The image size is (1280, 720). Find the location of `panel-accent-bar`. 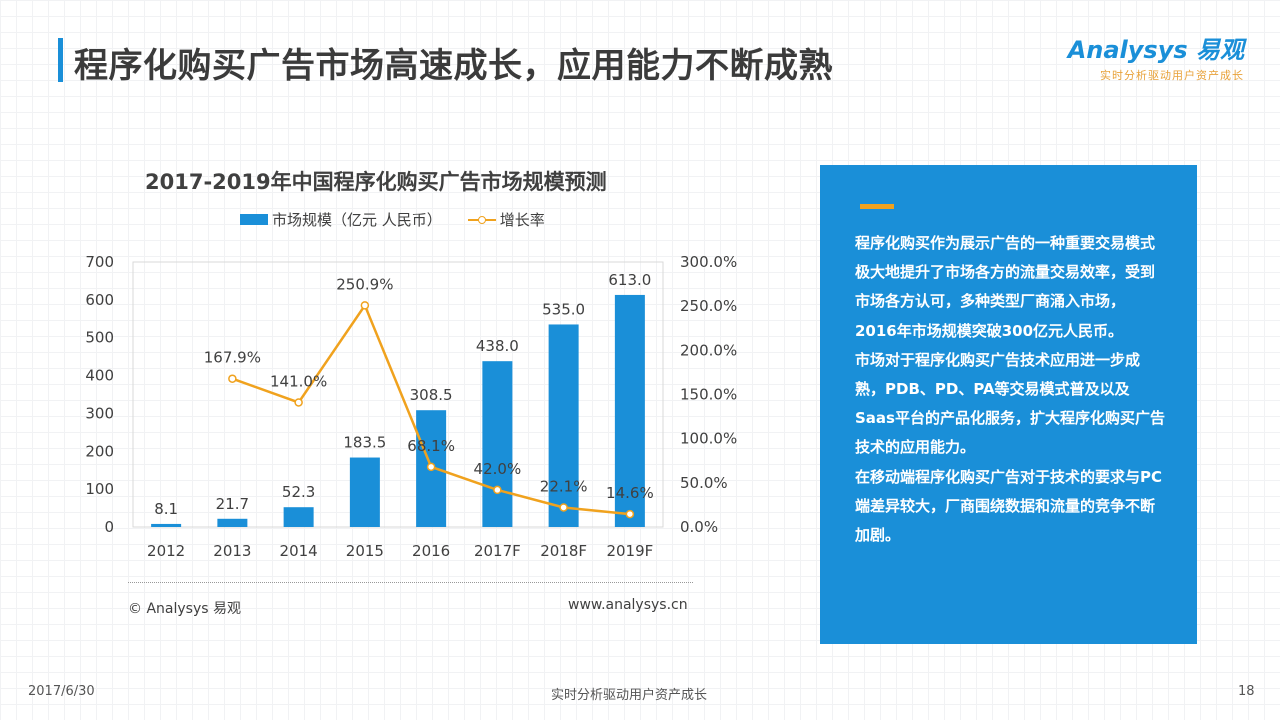

panel-accent-bar is located at coordinates (877, 206).